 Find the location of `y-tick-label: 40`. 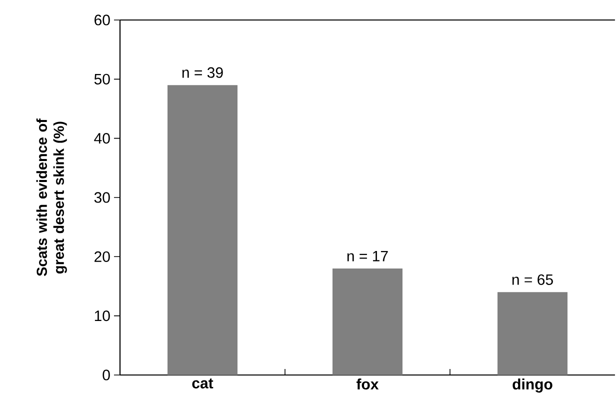

y-tick-label: 40 is located at coordinates (102, 138).